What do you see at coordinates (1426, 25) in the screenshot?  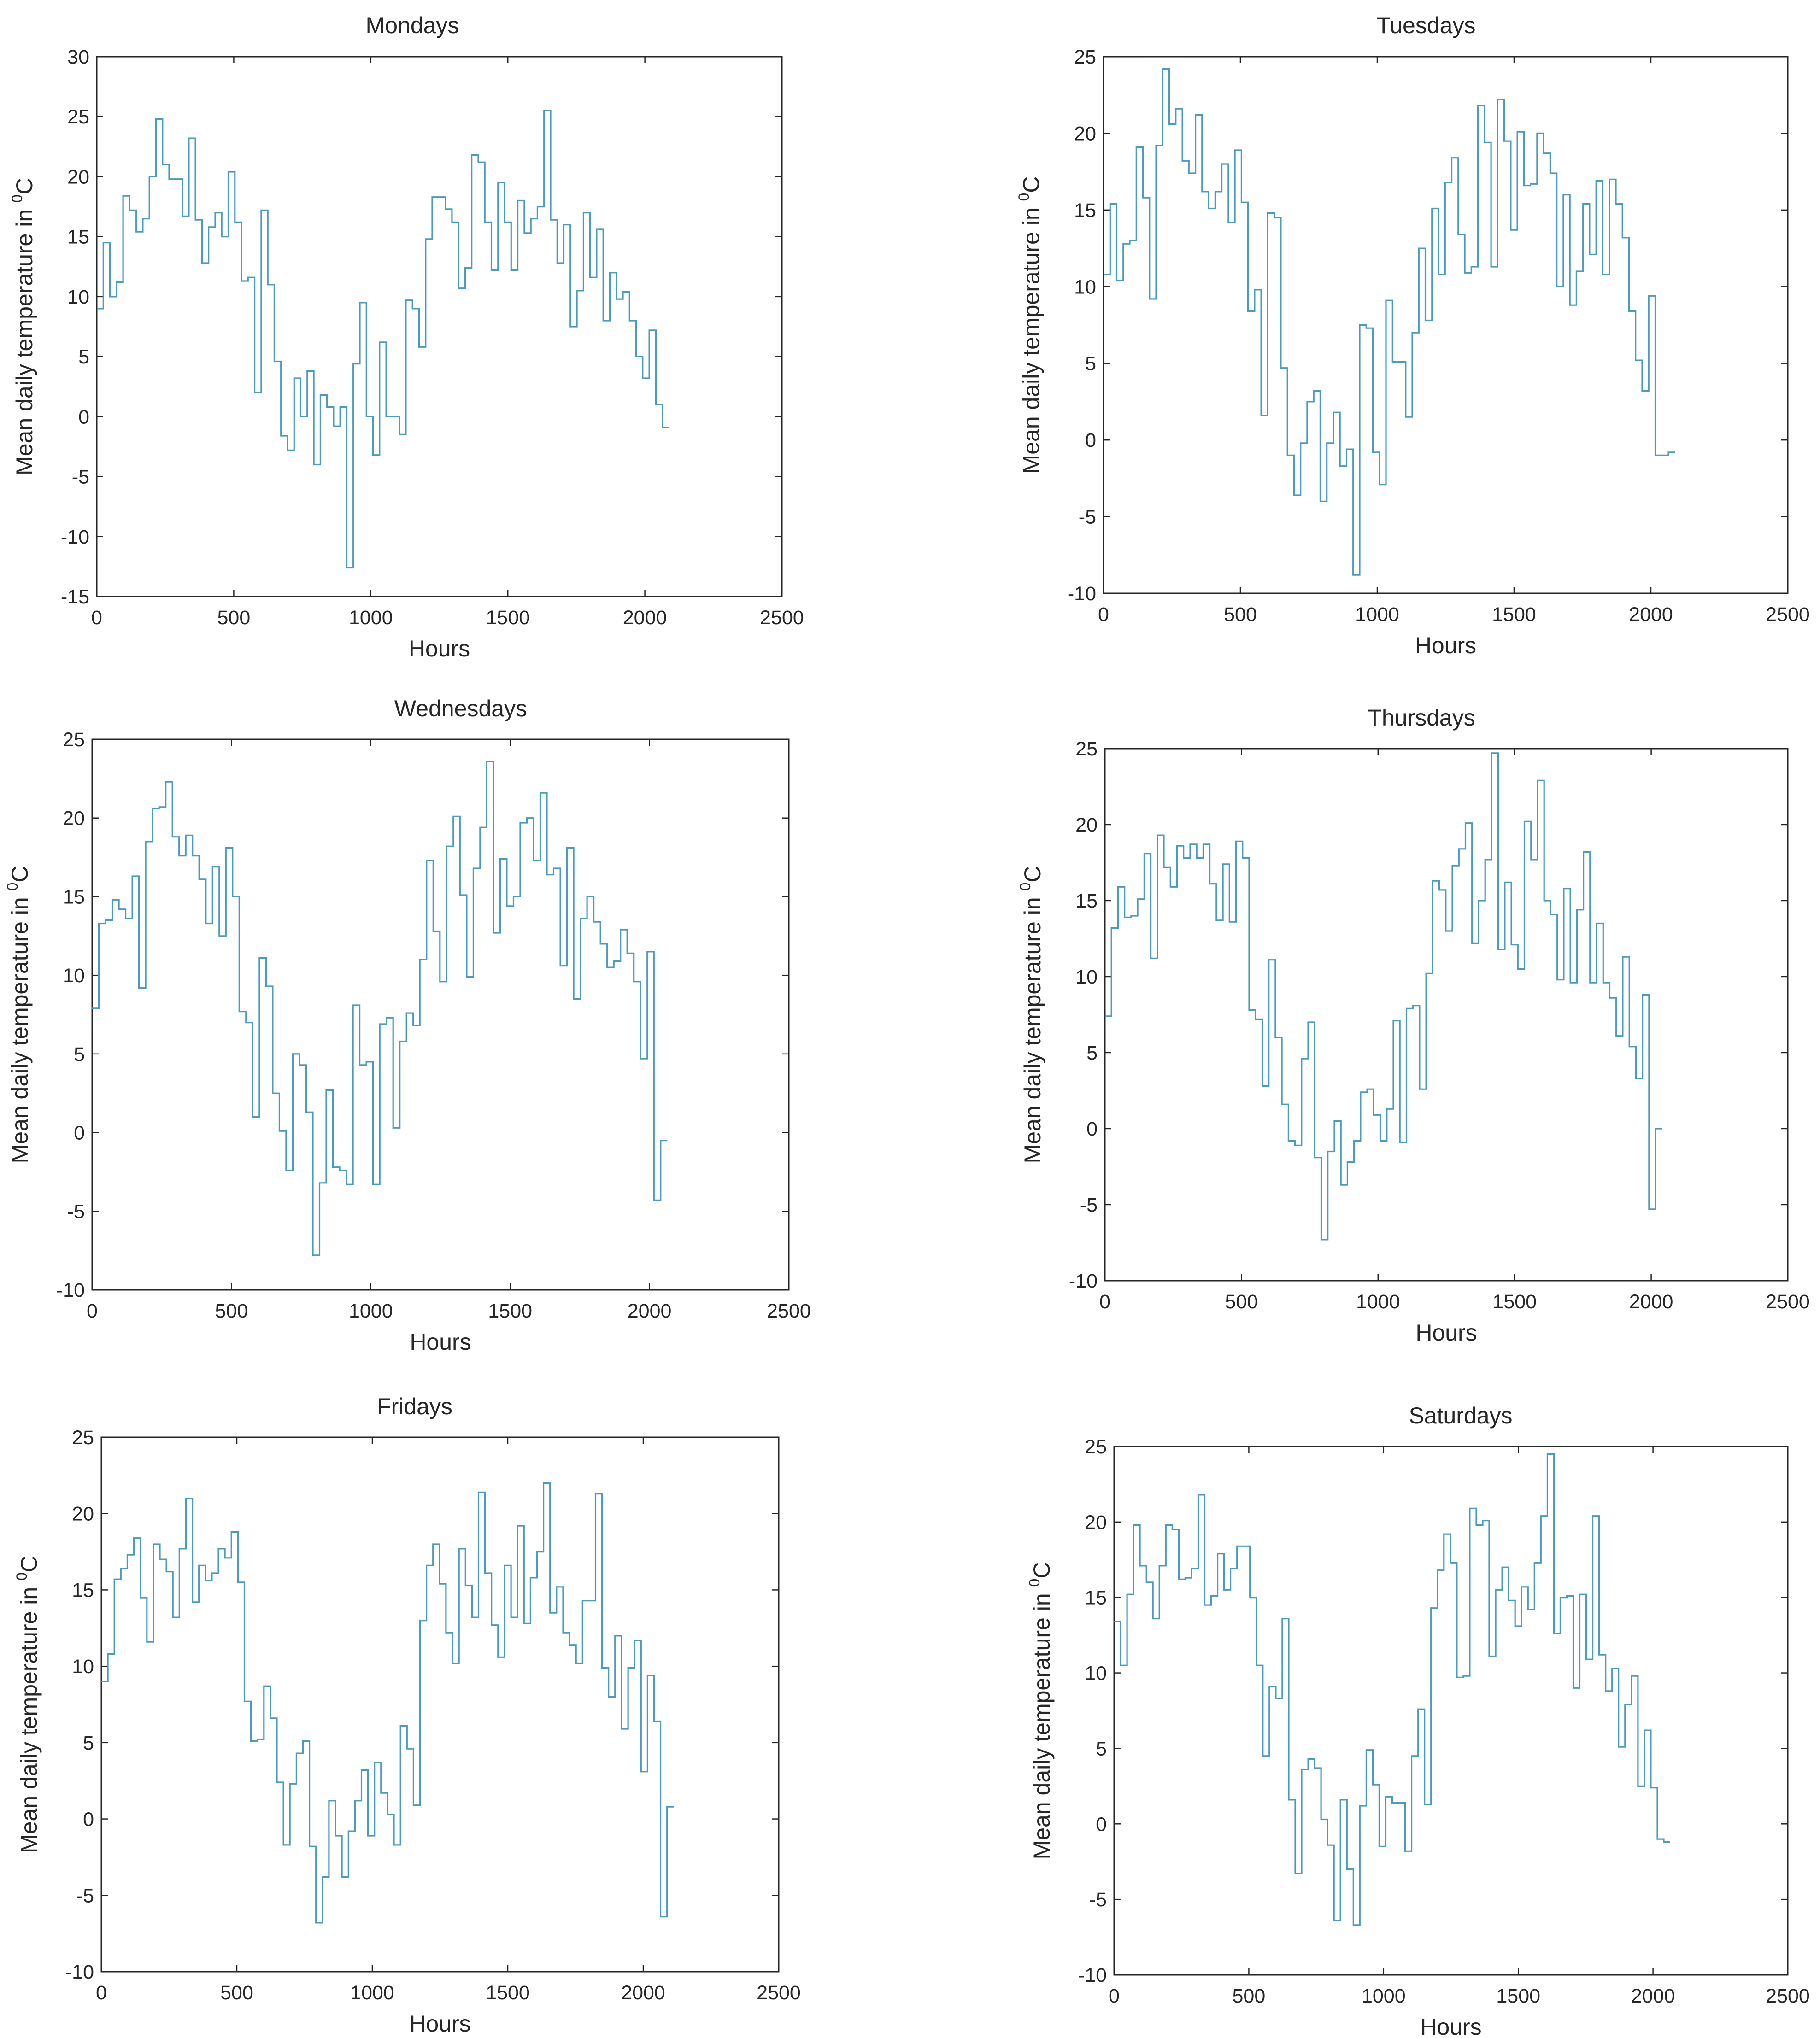 I see `plot-title: Tuesdays` at bounding box center [1426, 25].